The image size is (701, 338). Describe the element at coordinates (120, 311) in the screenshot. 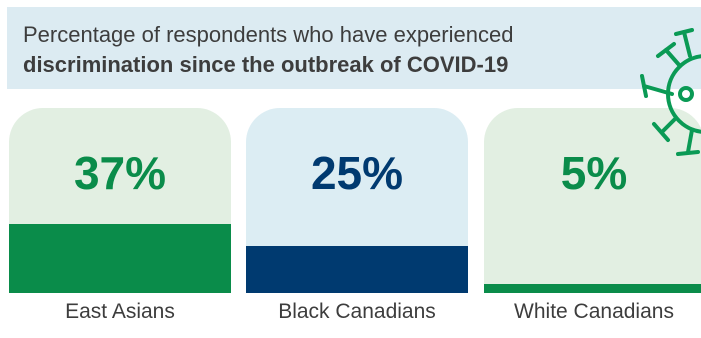

I see `category-label: East Asians` at that location.